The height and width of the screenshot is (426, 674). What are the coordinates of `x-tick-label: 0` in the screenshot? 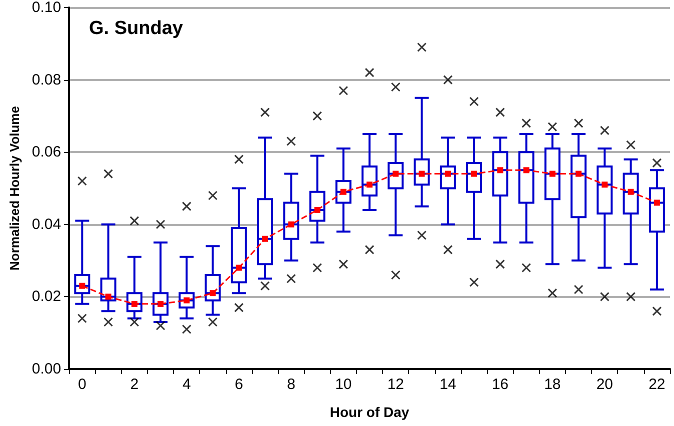 It's located at (82, 384).